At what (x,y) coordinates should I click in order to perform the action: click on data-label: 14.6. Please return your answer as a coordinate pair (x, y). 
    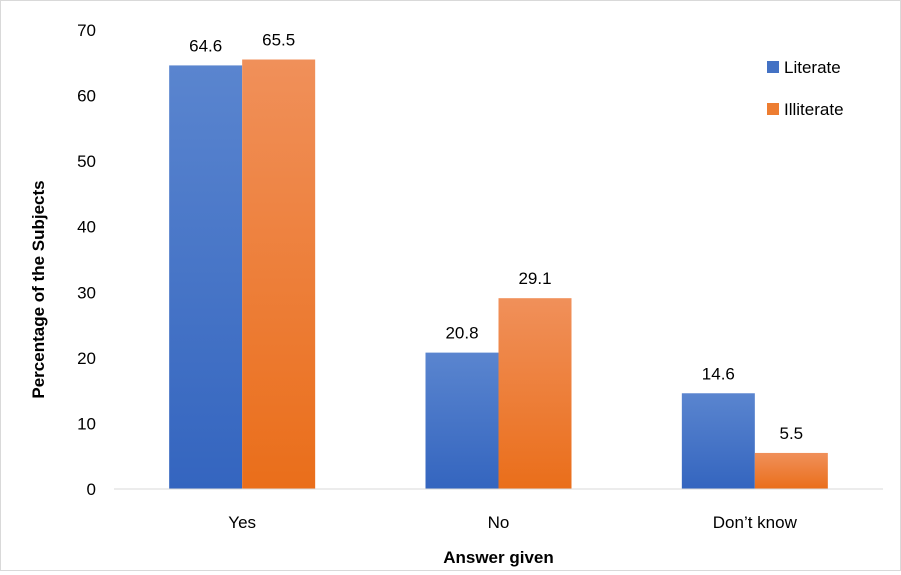
    Looking at the image, I should click on (718, 373).